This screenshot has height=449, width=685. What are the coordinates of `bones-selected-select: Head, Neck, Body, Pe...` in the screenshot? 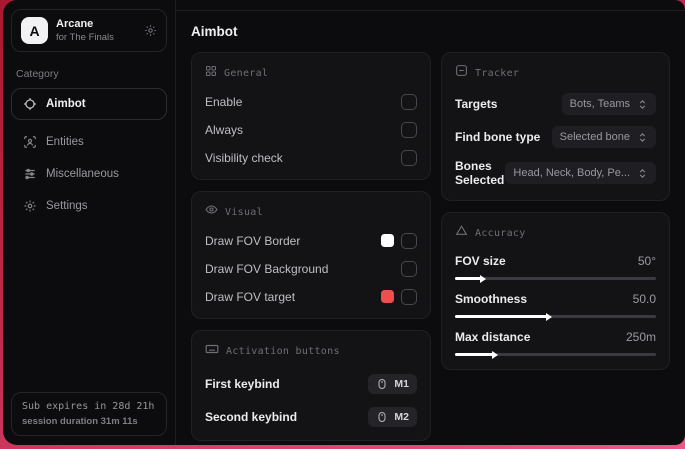 It's located at (580, 173).